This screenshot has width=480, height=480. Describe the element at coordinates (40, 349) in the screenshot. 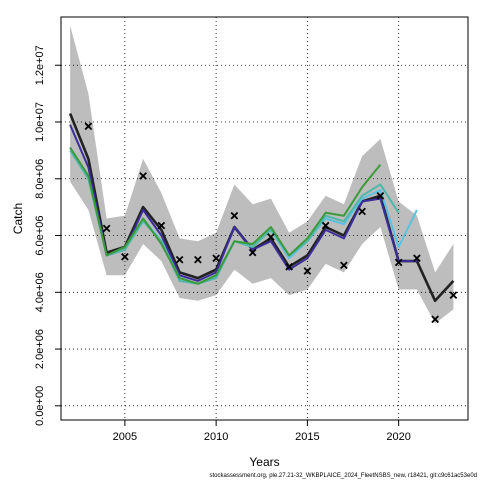

I see `y-tick-label: 2.0e+06` at that location.